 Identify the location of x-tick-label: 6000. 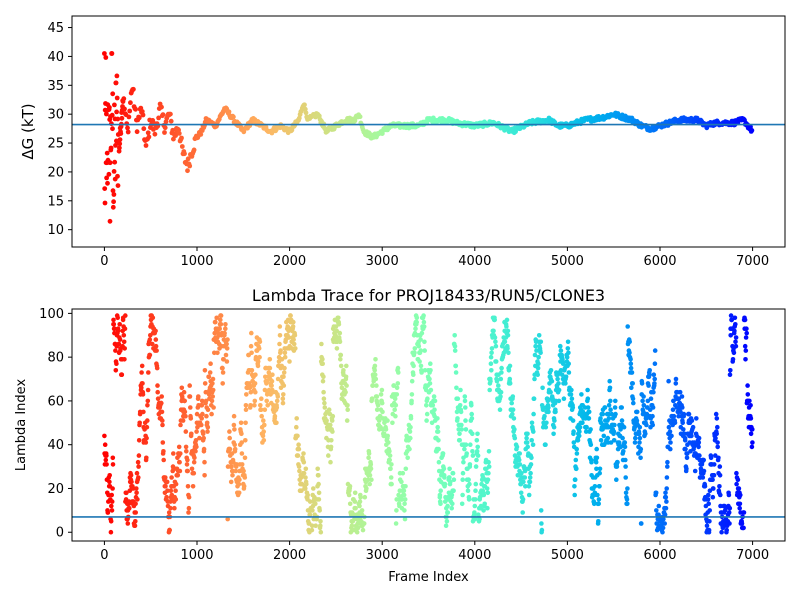
(659, 261).